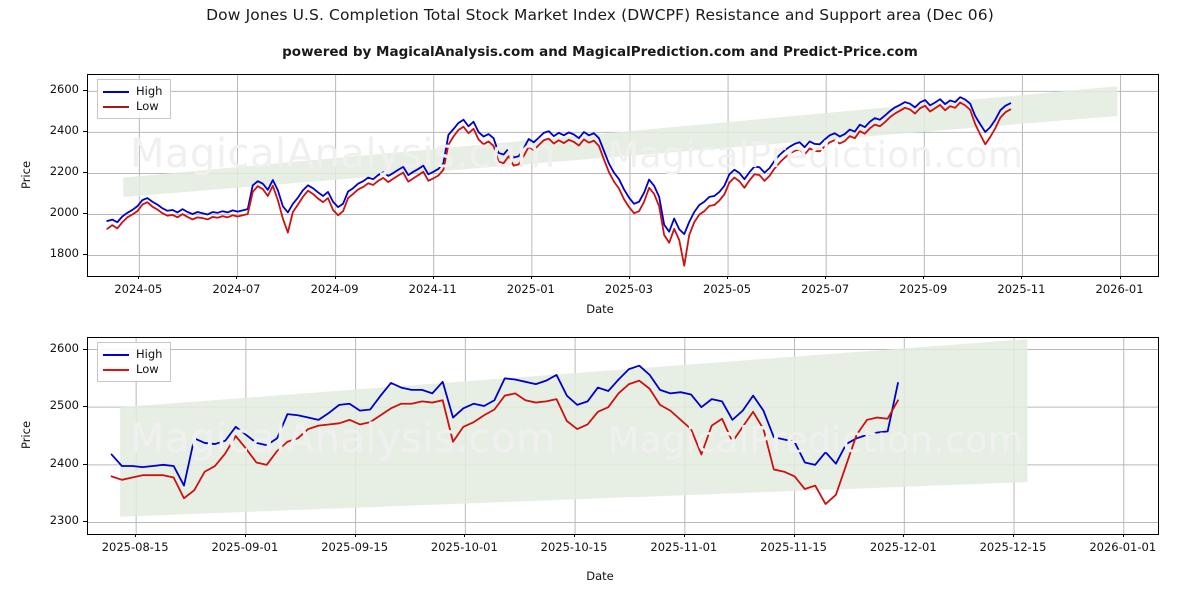 Image resolution: width=1200 pixels, height=600 pixels. Describe the element at coordinates (64, 253) in the screenshot. I see `y-tick-label: 1800` at that location.